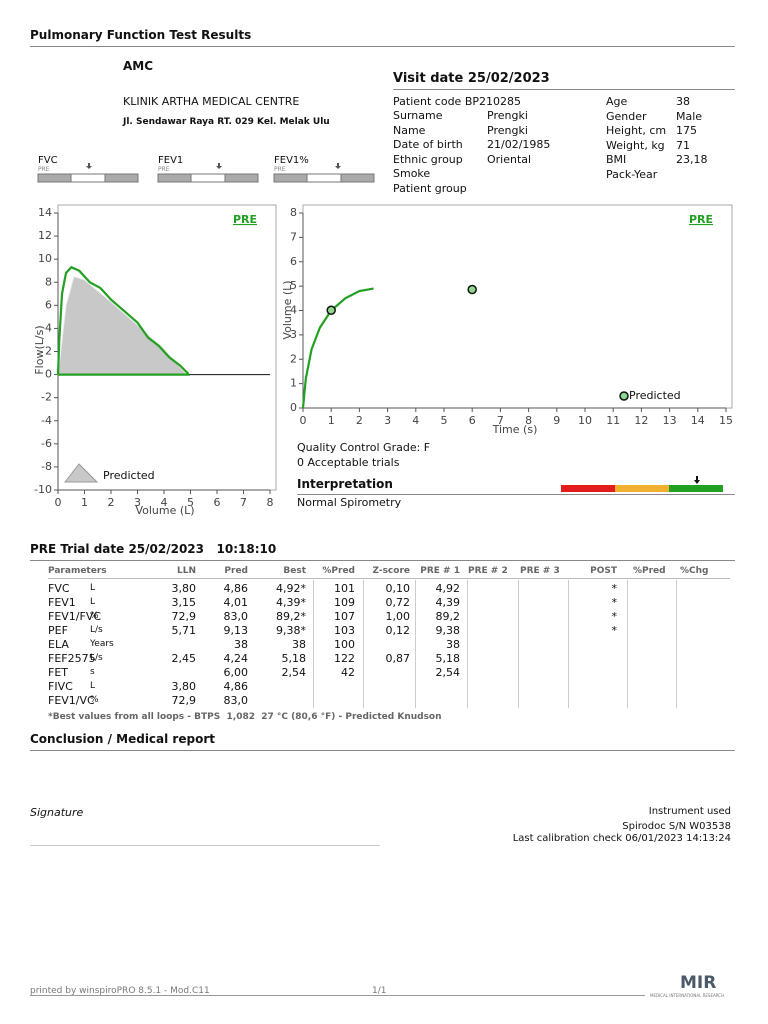 Image resolution: width=768 pixels, height=1024 pixels. I want to click on column-header: Best, so click(294, 571).